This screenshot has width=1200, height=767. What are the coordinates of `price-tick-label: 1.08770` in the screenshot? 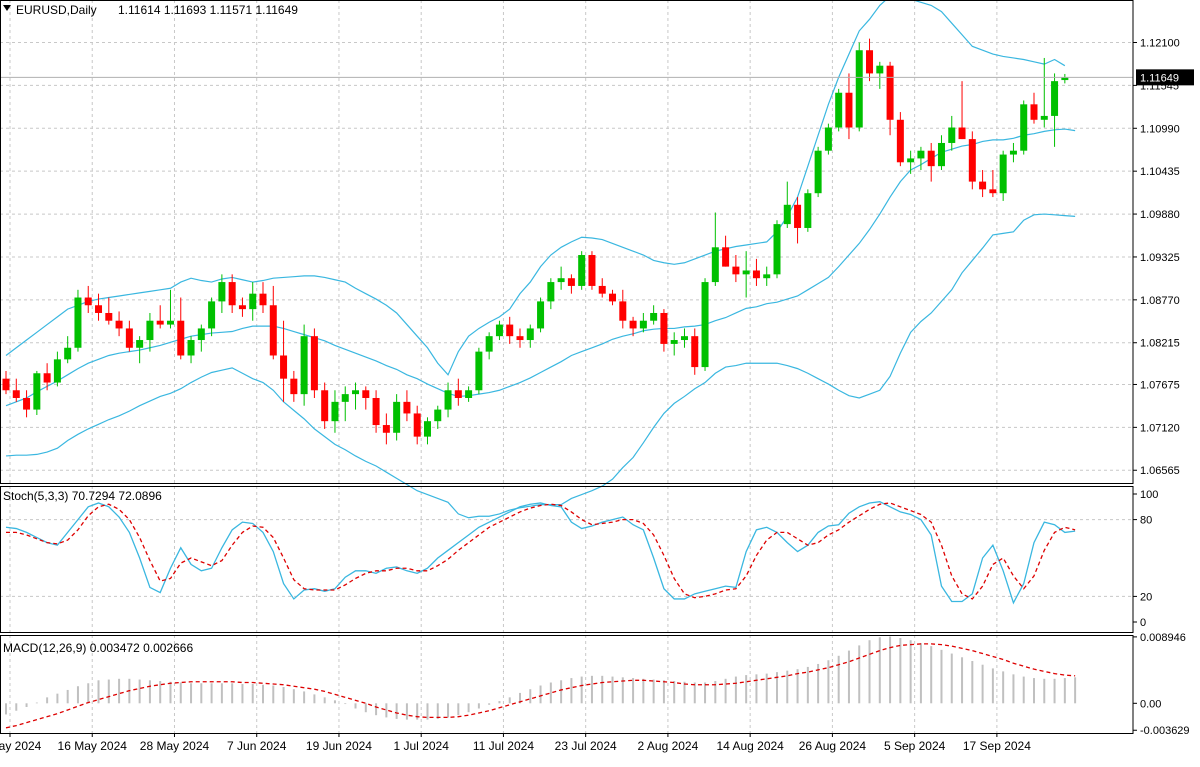 It's located at (1160, 301).